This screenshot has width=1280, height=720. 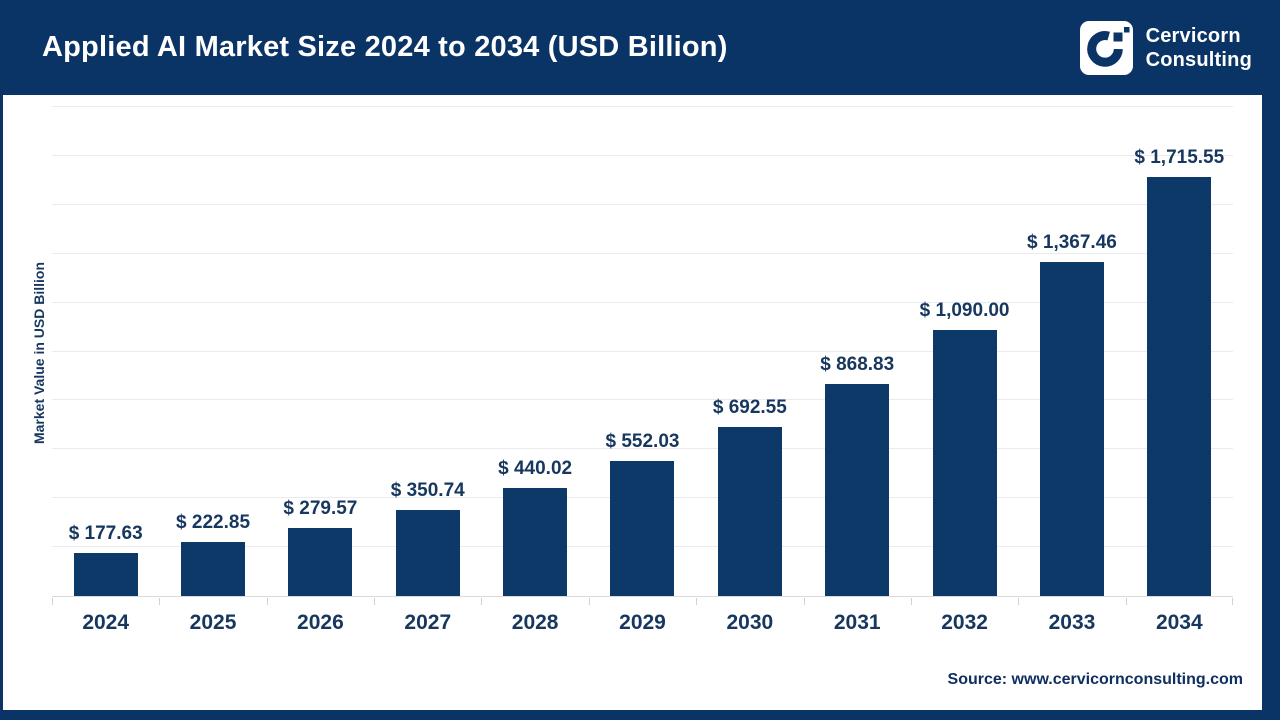 I want to click on bar-2031, so click(x=857, y=489).